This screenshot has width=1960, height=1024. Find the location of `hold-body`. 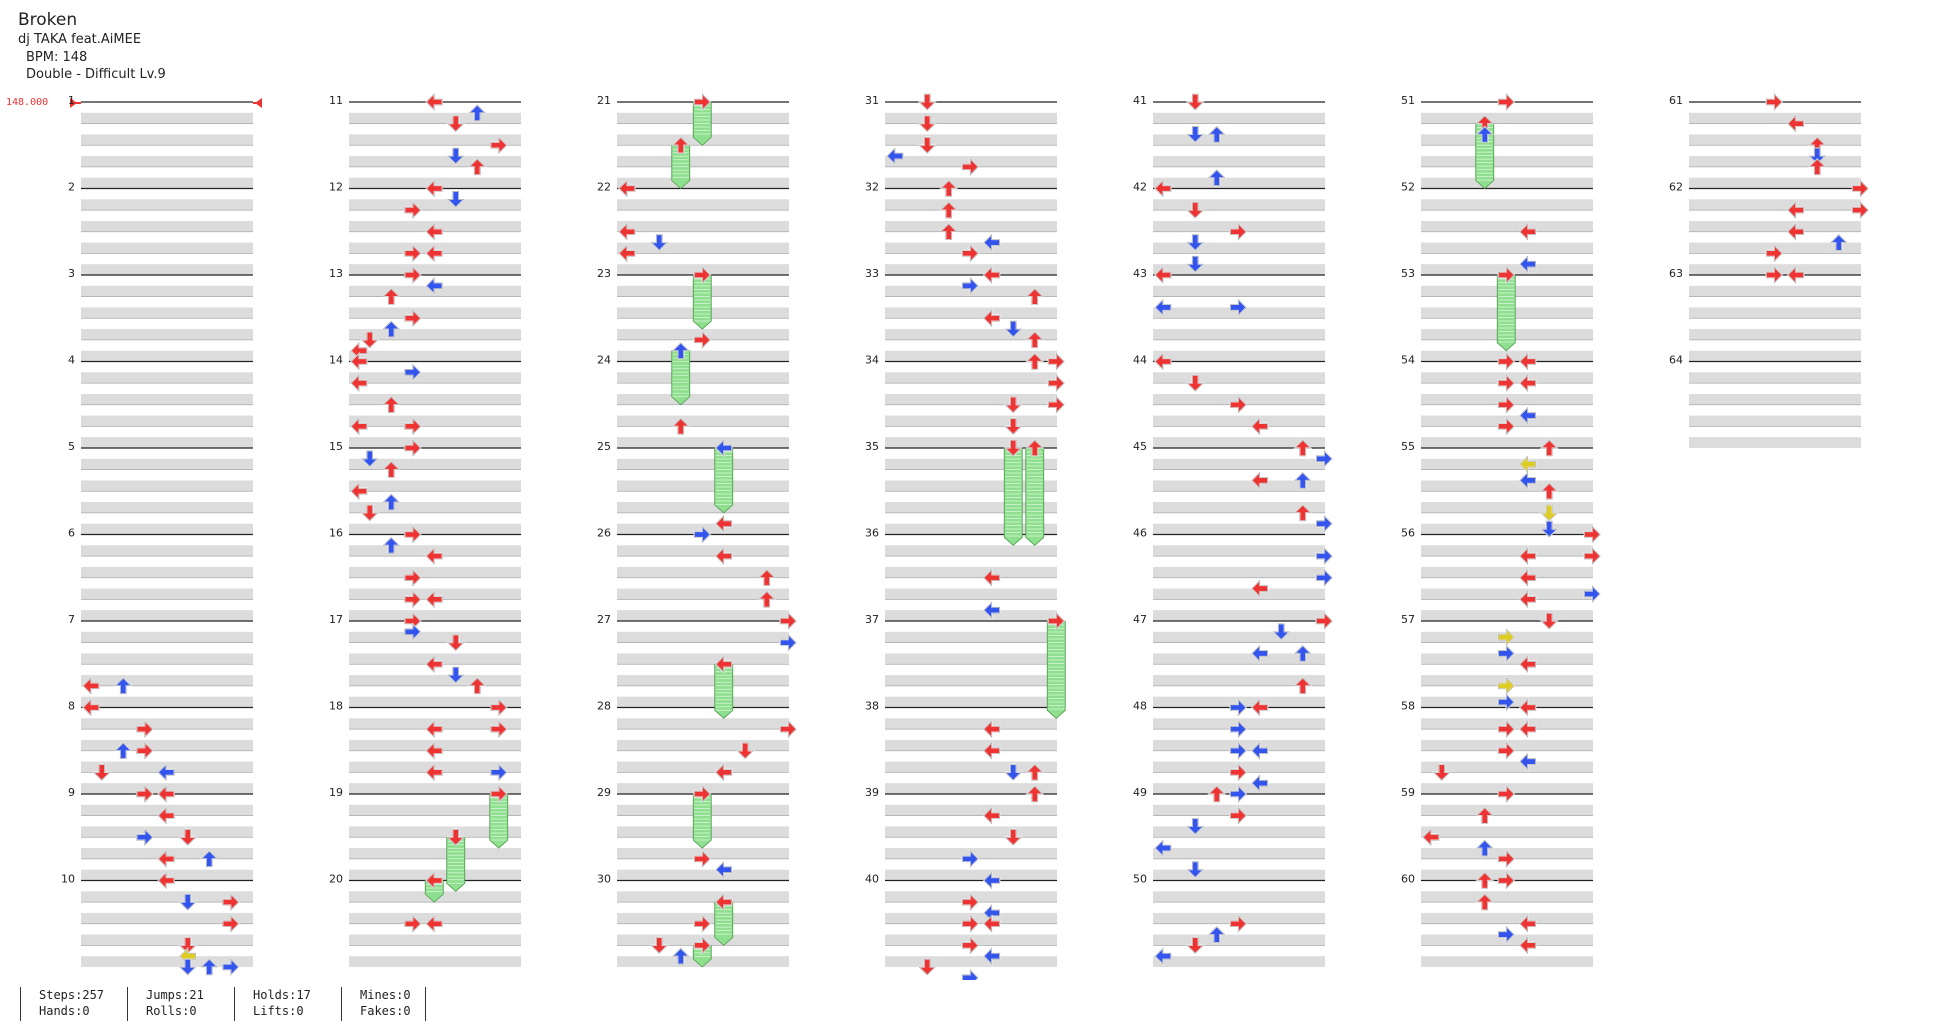

hold-body is located at coordinates (724, 691).